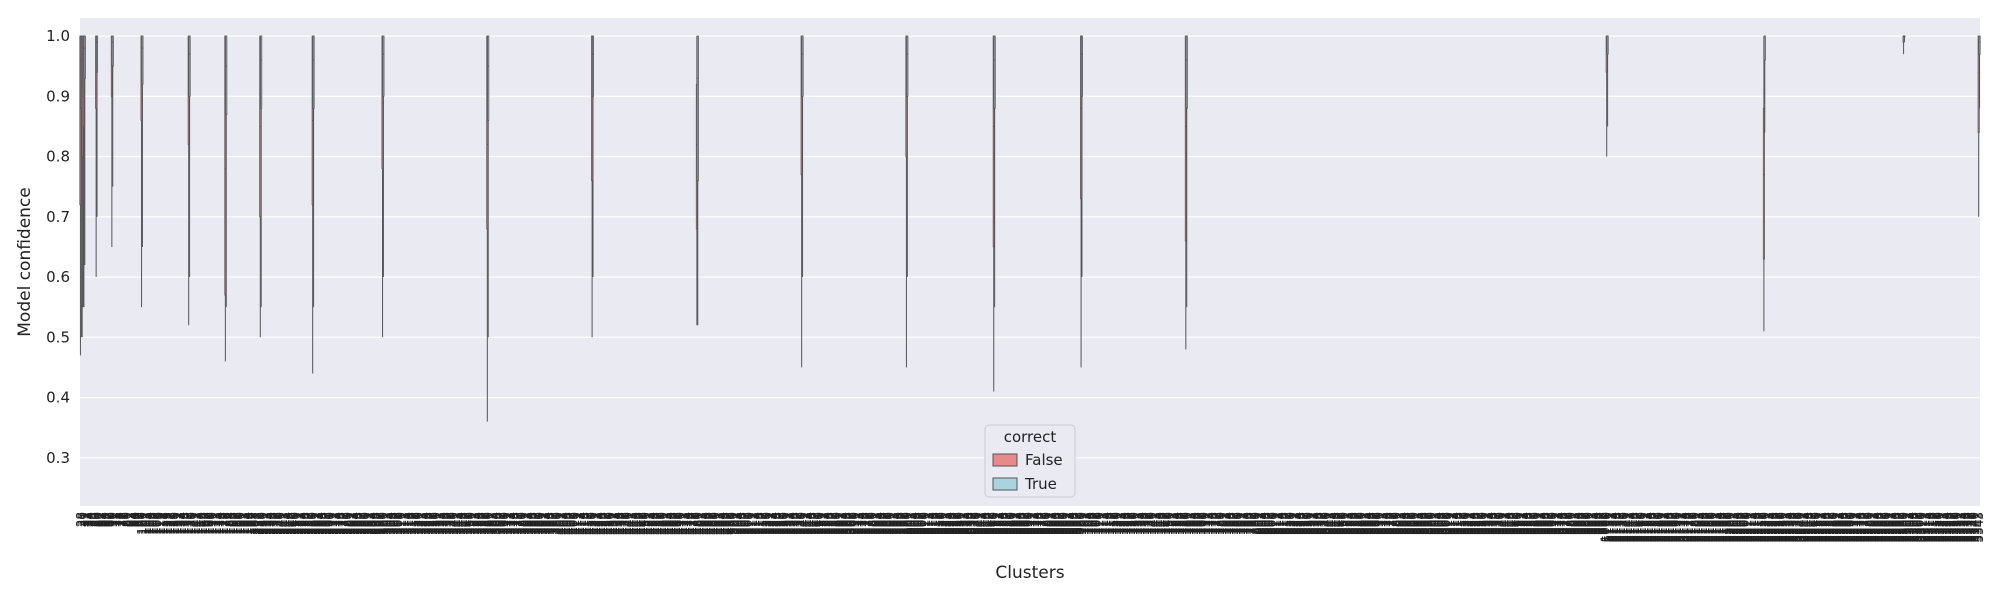 This screenshot has width=2000, height=600. I want to click on x-tick-label: 449, so click(643, 523).